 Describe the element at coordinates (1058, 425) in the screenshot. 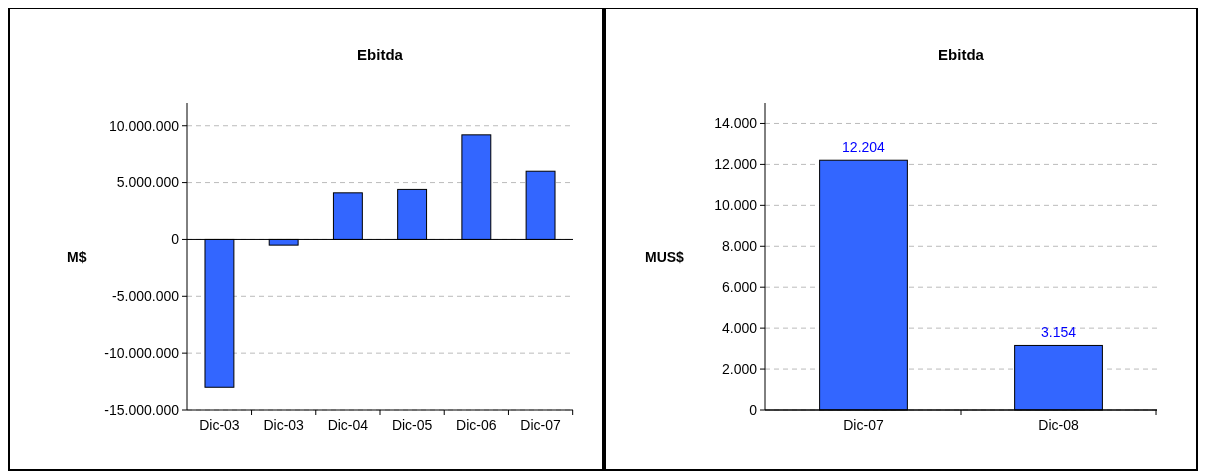

I see `x-tick-label: Dic-08` at that location.